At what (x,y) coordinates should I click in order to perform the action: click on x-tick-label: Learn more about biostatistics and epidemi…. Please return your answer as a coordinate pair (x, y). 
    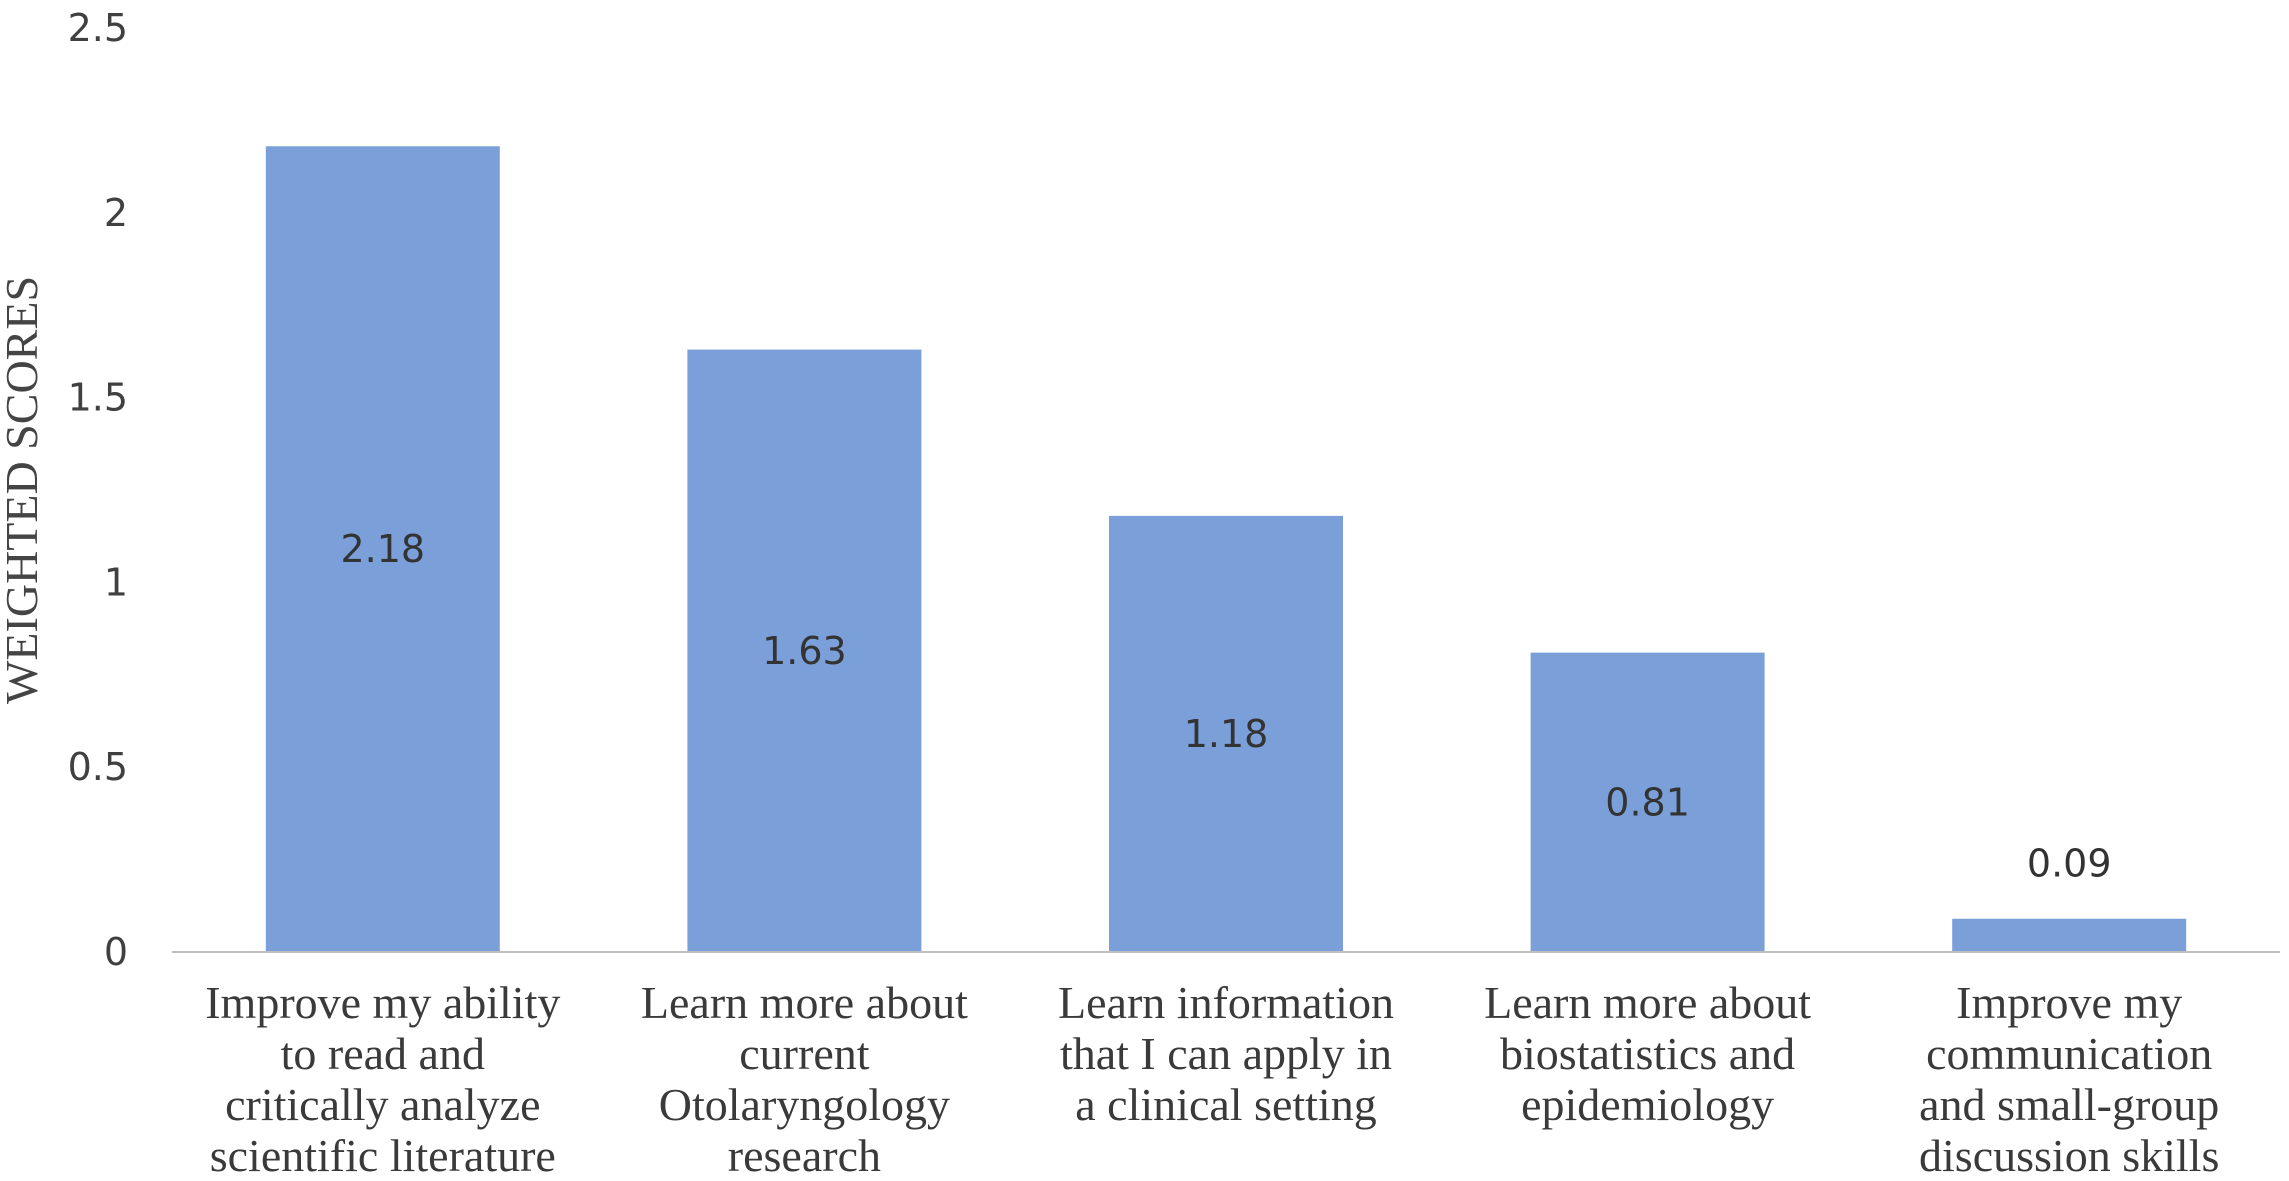
    Looking at the image, I should click on (1647, 1053).